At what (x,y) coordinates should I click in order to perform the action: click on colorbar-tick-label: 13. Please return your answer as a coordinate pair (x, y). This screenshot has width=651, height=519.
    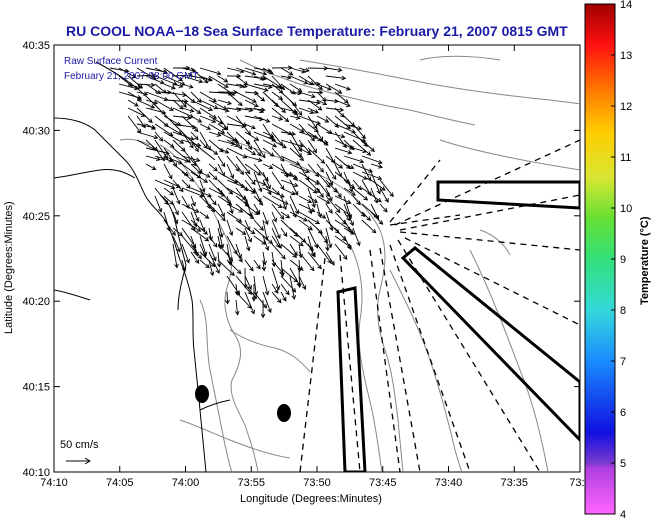
    Looking at the image, I should click on (626, 56).